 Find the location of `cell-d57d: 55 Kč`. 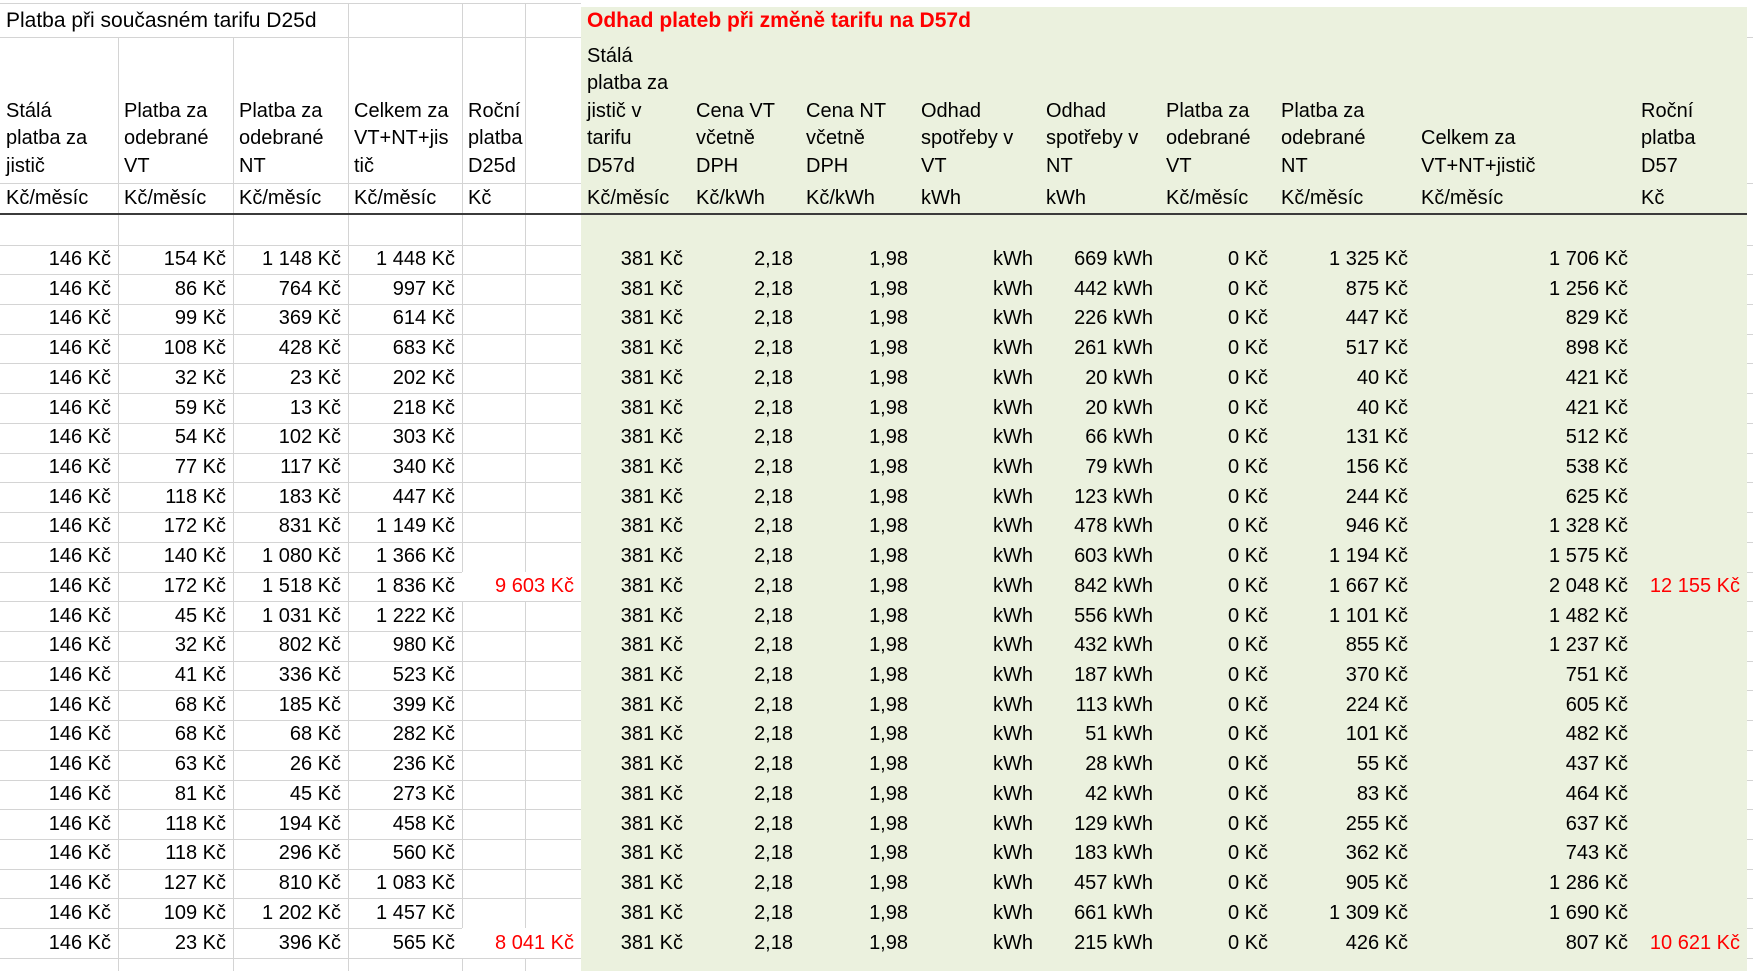

cell-d57d: 55 Kč is located at coordinates (1382, 764).